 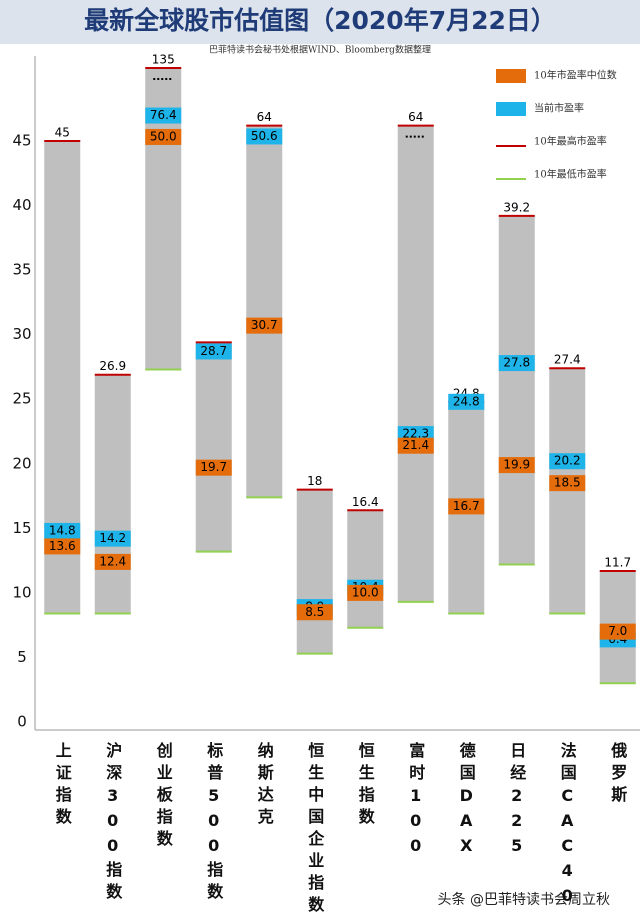 I want to click on x-tick-label: 恒生指数, so click(x=365, y=785).